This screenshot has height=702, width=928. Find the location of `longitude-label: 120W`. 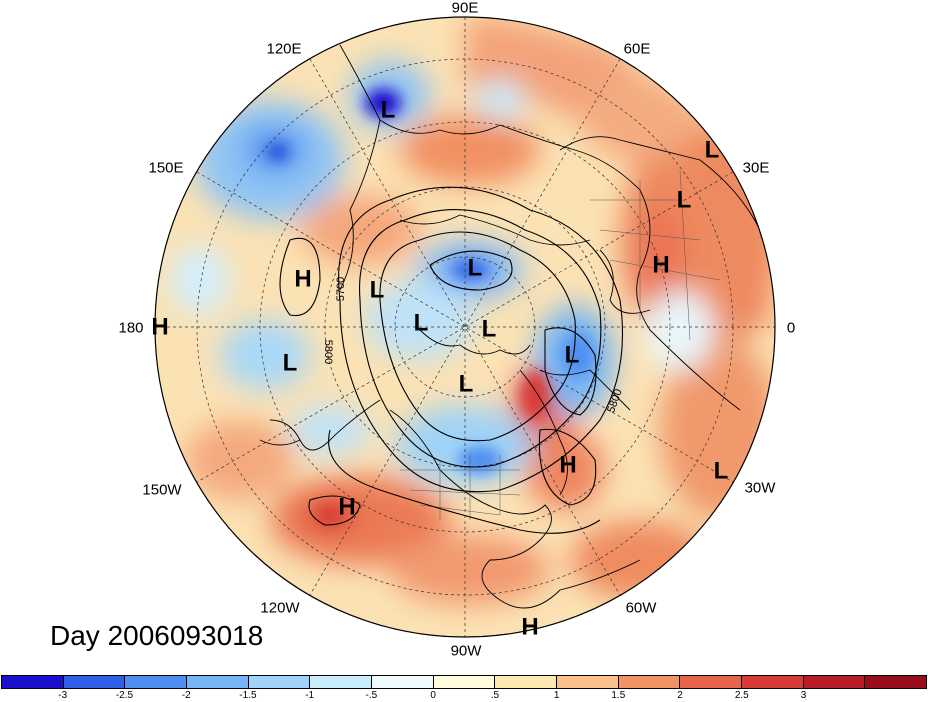

longitude-label: 120W is located at coordinates (280, 608).